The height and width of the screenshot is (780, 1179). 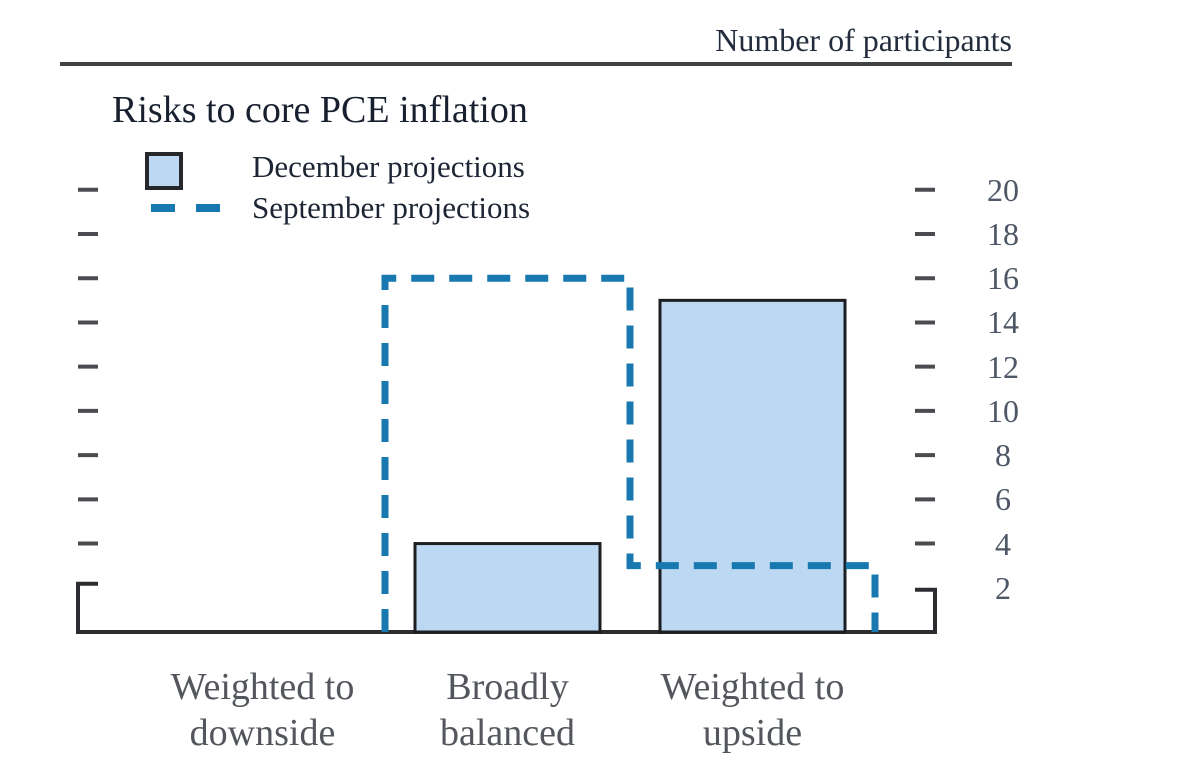 What do you see at coordinates (1003, 189) in the screenshot?
I see `y-tick-label-20: 20` at bounding box center [1003, 189].